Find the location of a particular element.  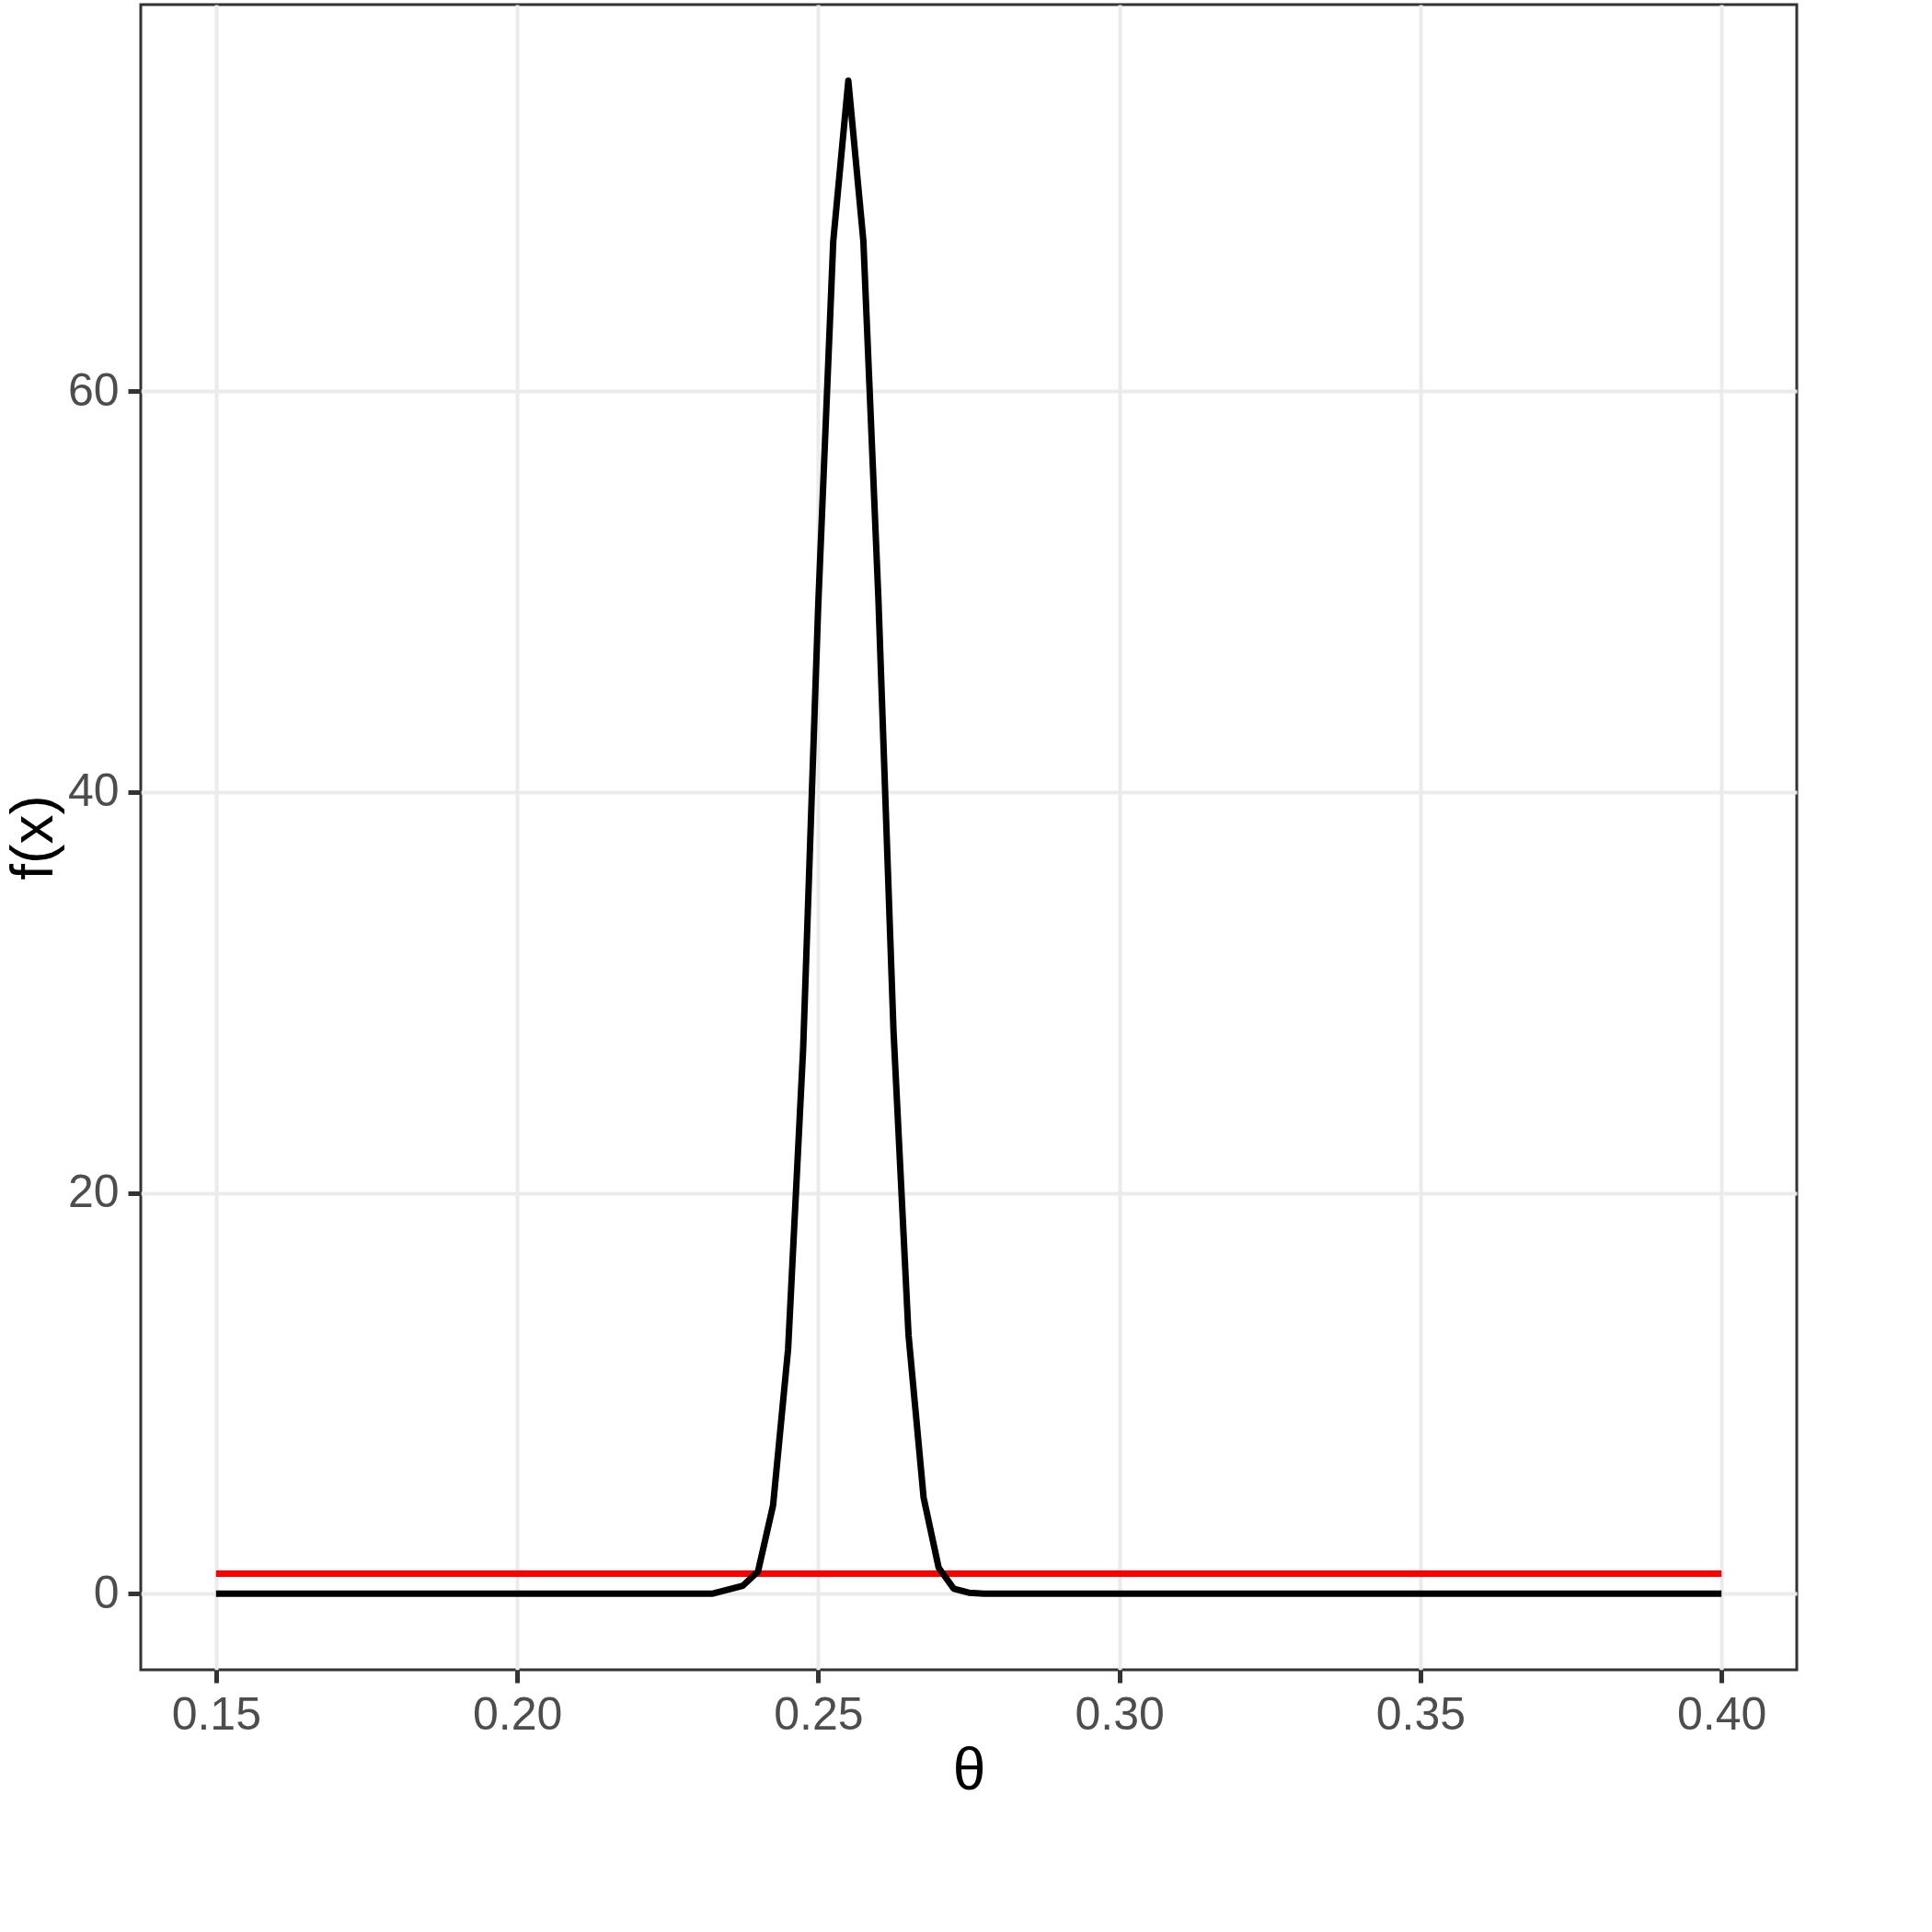

y-tick-label: 40 is located at coordinates (93, 791).